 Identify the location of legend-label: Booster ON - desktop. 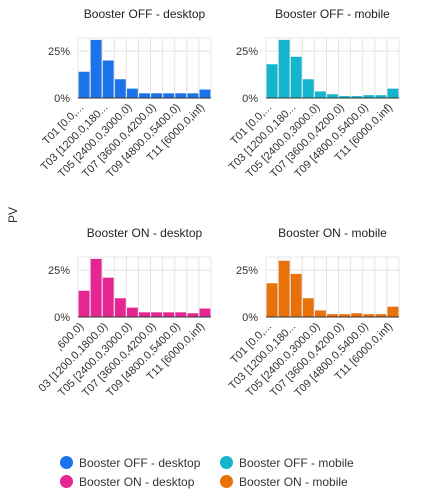
(137, 482).